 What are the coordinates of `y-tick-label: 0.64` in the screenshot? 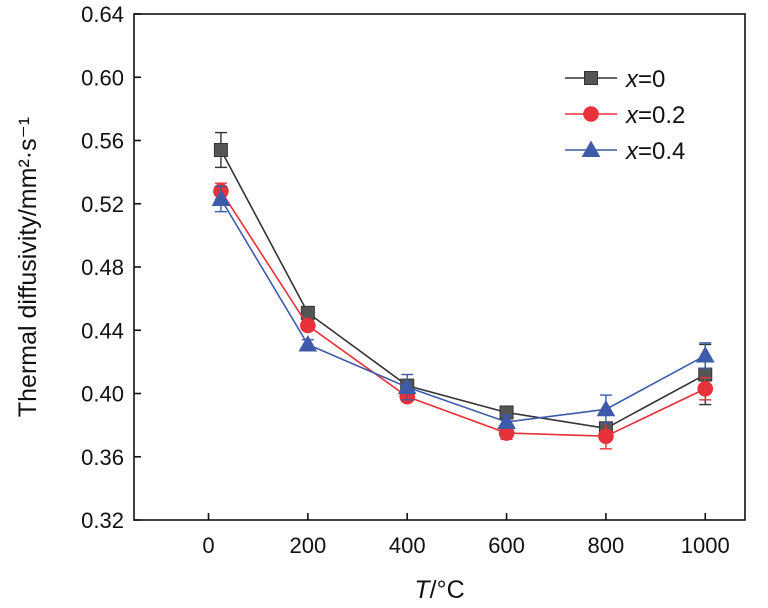 It's located at (102, 14).